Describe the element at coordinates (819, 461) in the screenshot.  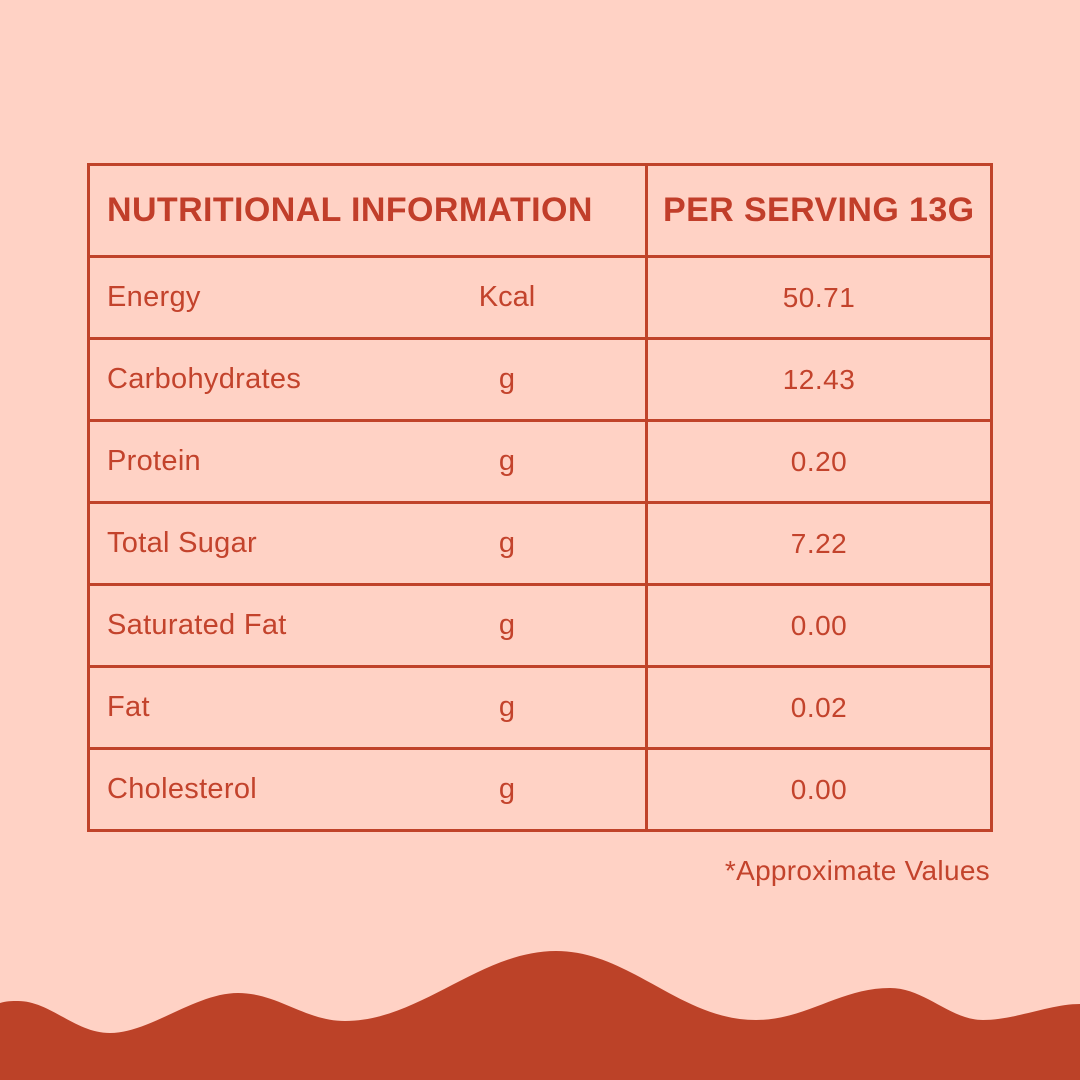
I see `row-value: 0.20` at that location.